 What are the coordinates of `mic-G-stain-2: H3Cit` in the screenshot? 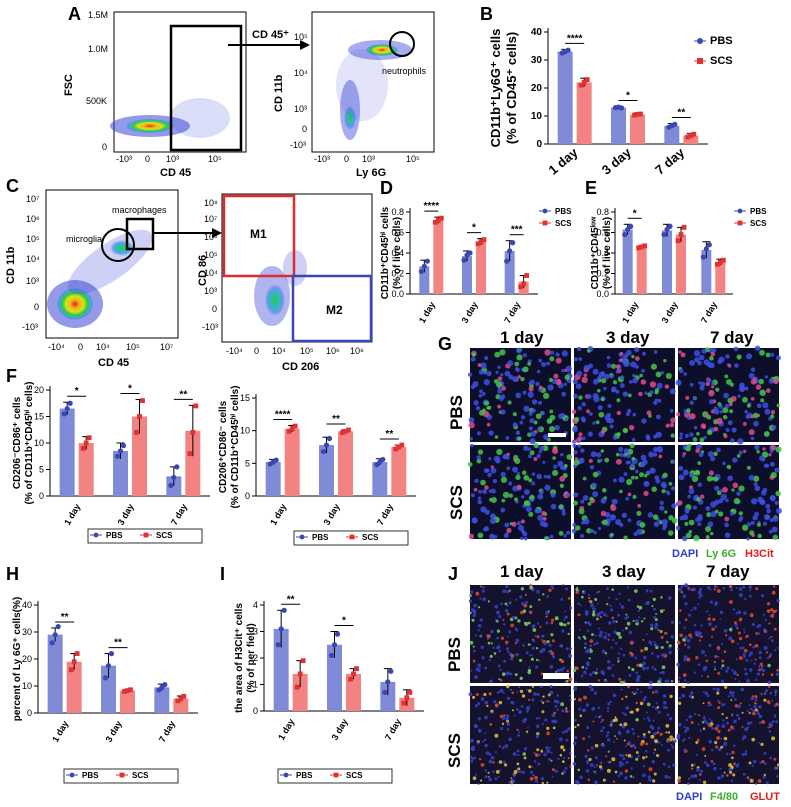 It's located at (759, 554).